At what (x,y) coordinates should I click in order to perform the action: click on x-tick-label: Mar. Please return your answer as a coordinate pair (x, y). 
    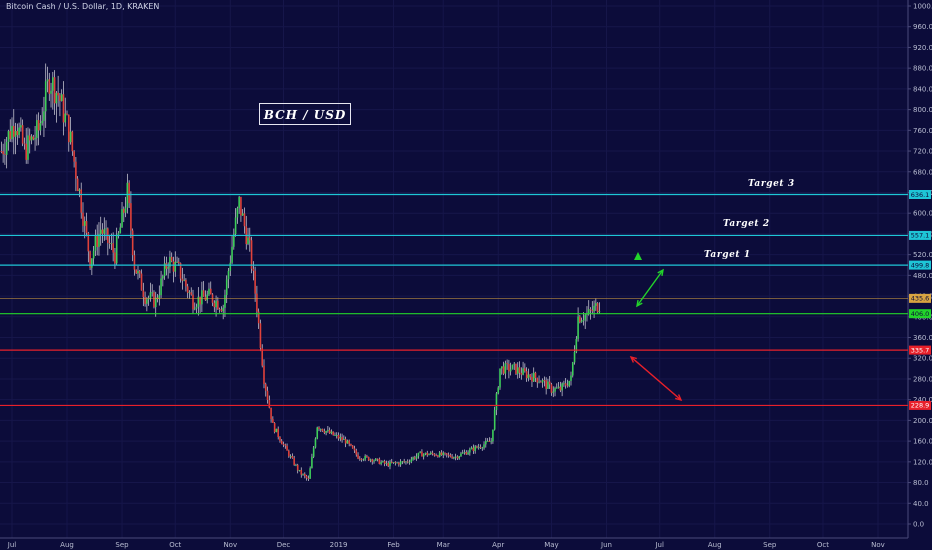
    Looking at the image, I should click on (443, 545).